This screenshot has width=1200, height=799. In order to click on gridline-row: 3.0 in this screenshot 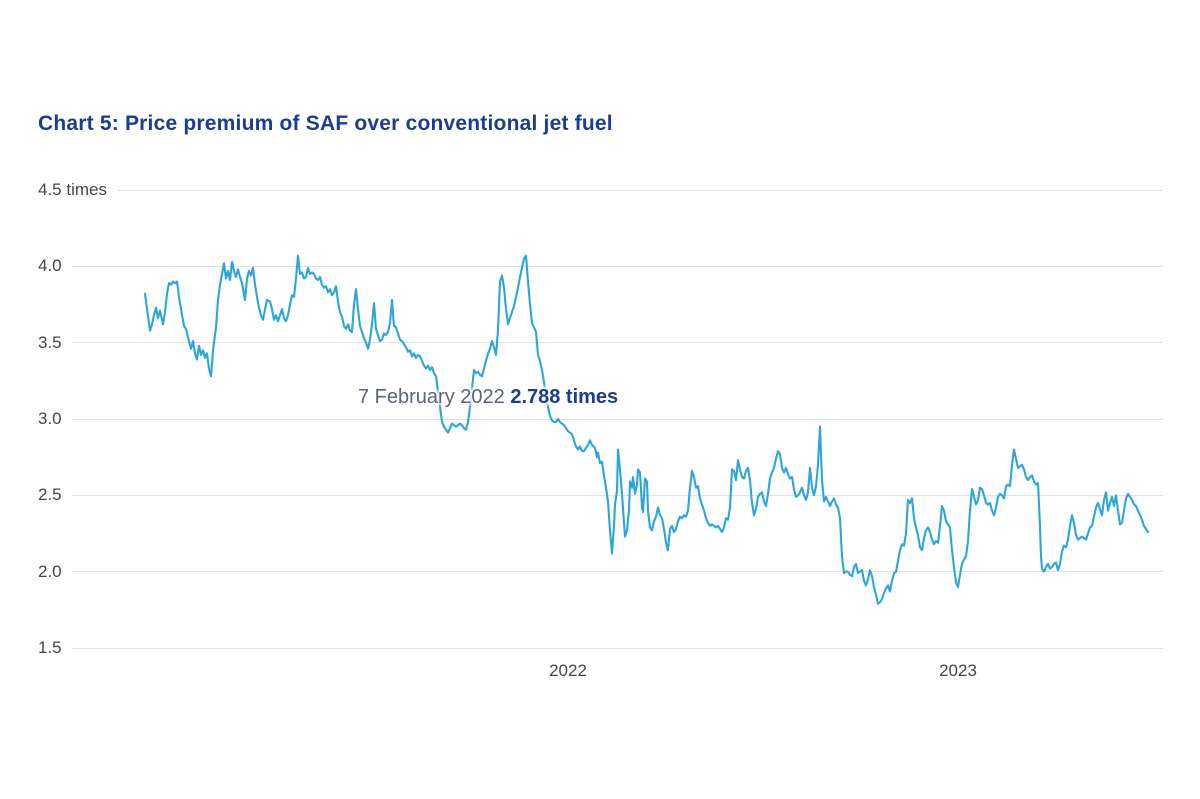, I will do `click(600, 419)`.